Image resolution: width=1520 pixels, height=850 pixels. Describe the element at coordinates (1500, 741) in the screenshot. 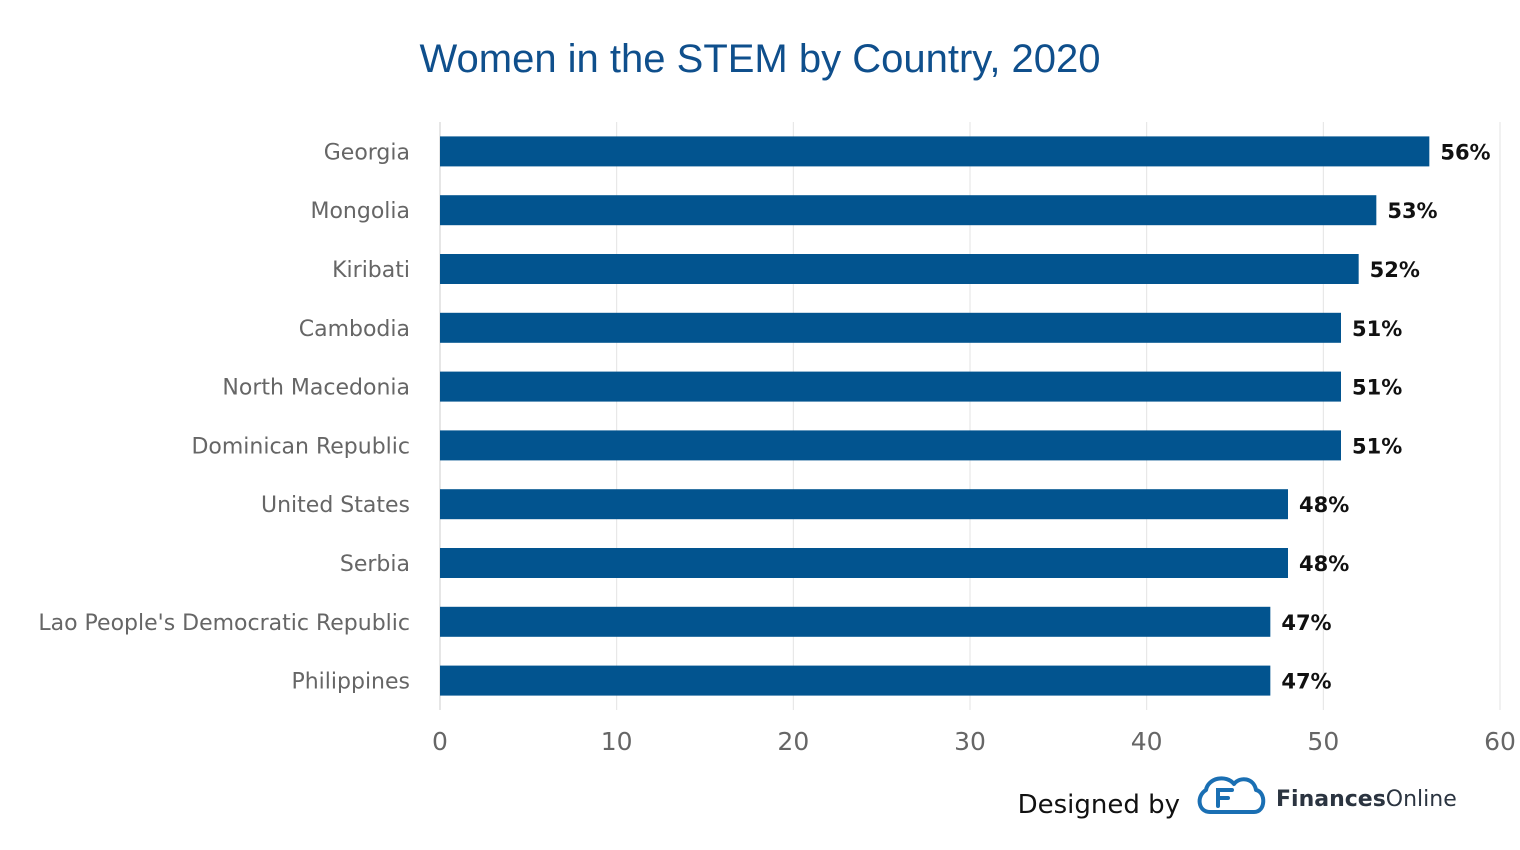

I see `x-tick-label: 60` at that location.